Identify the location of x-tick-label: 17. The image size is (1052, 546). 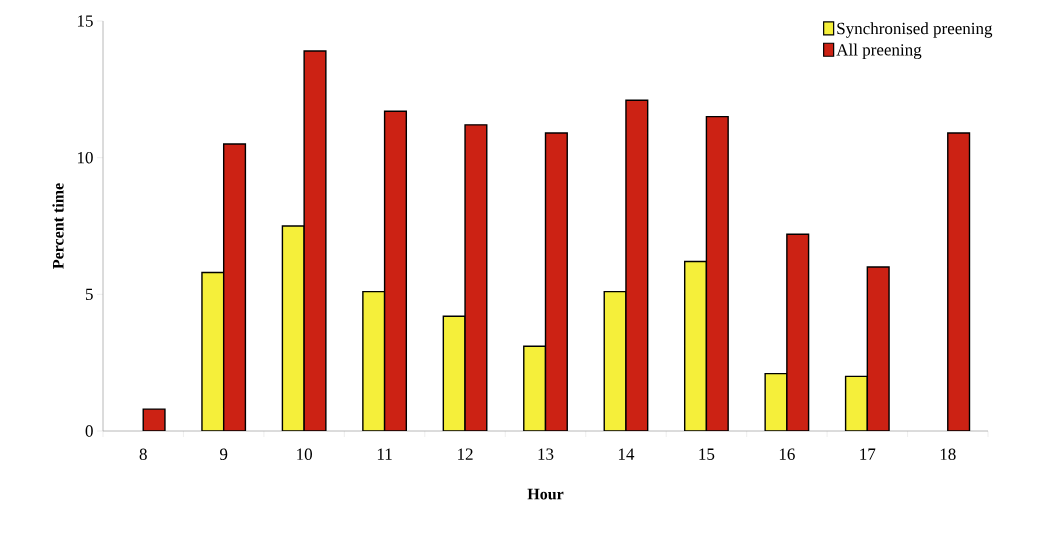
(868, 454).